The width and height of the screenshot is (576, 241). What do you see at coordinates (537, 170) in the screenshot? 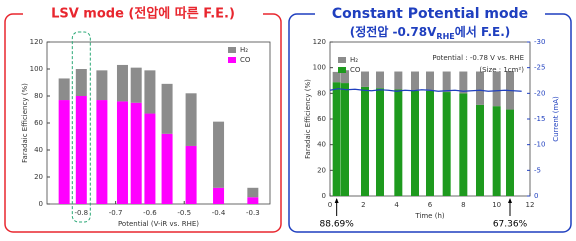
I see `y2-tick-label: -5` at bounding box center [537, 170].